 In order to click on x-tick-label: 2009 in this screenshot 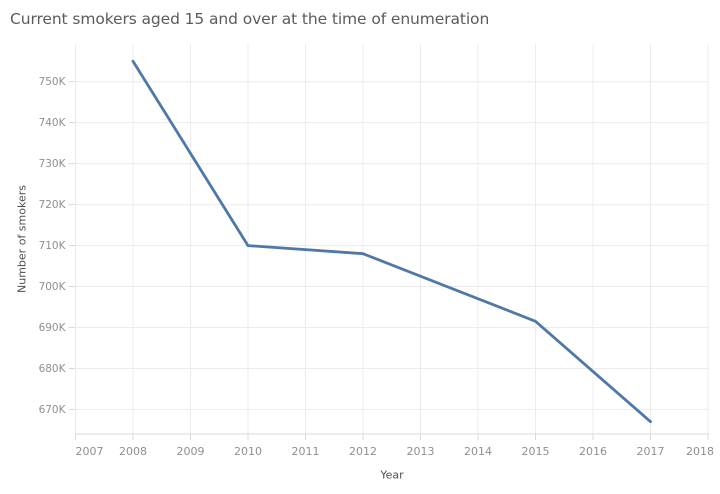, I will do `click(191, 451)`.